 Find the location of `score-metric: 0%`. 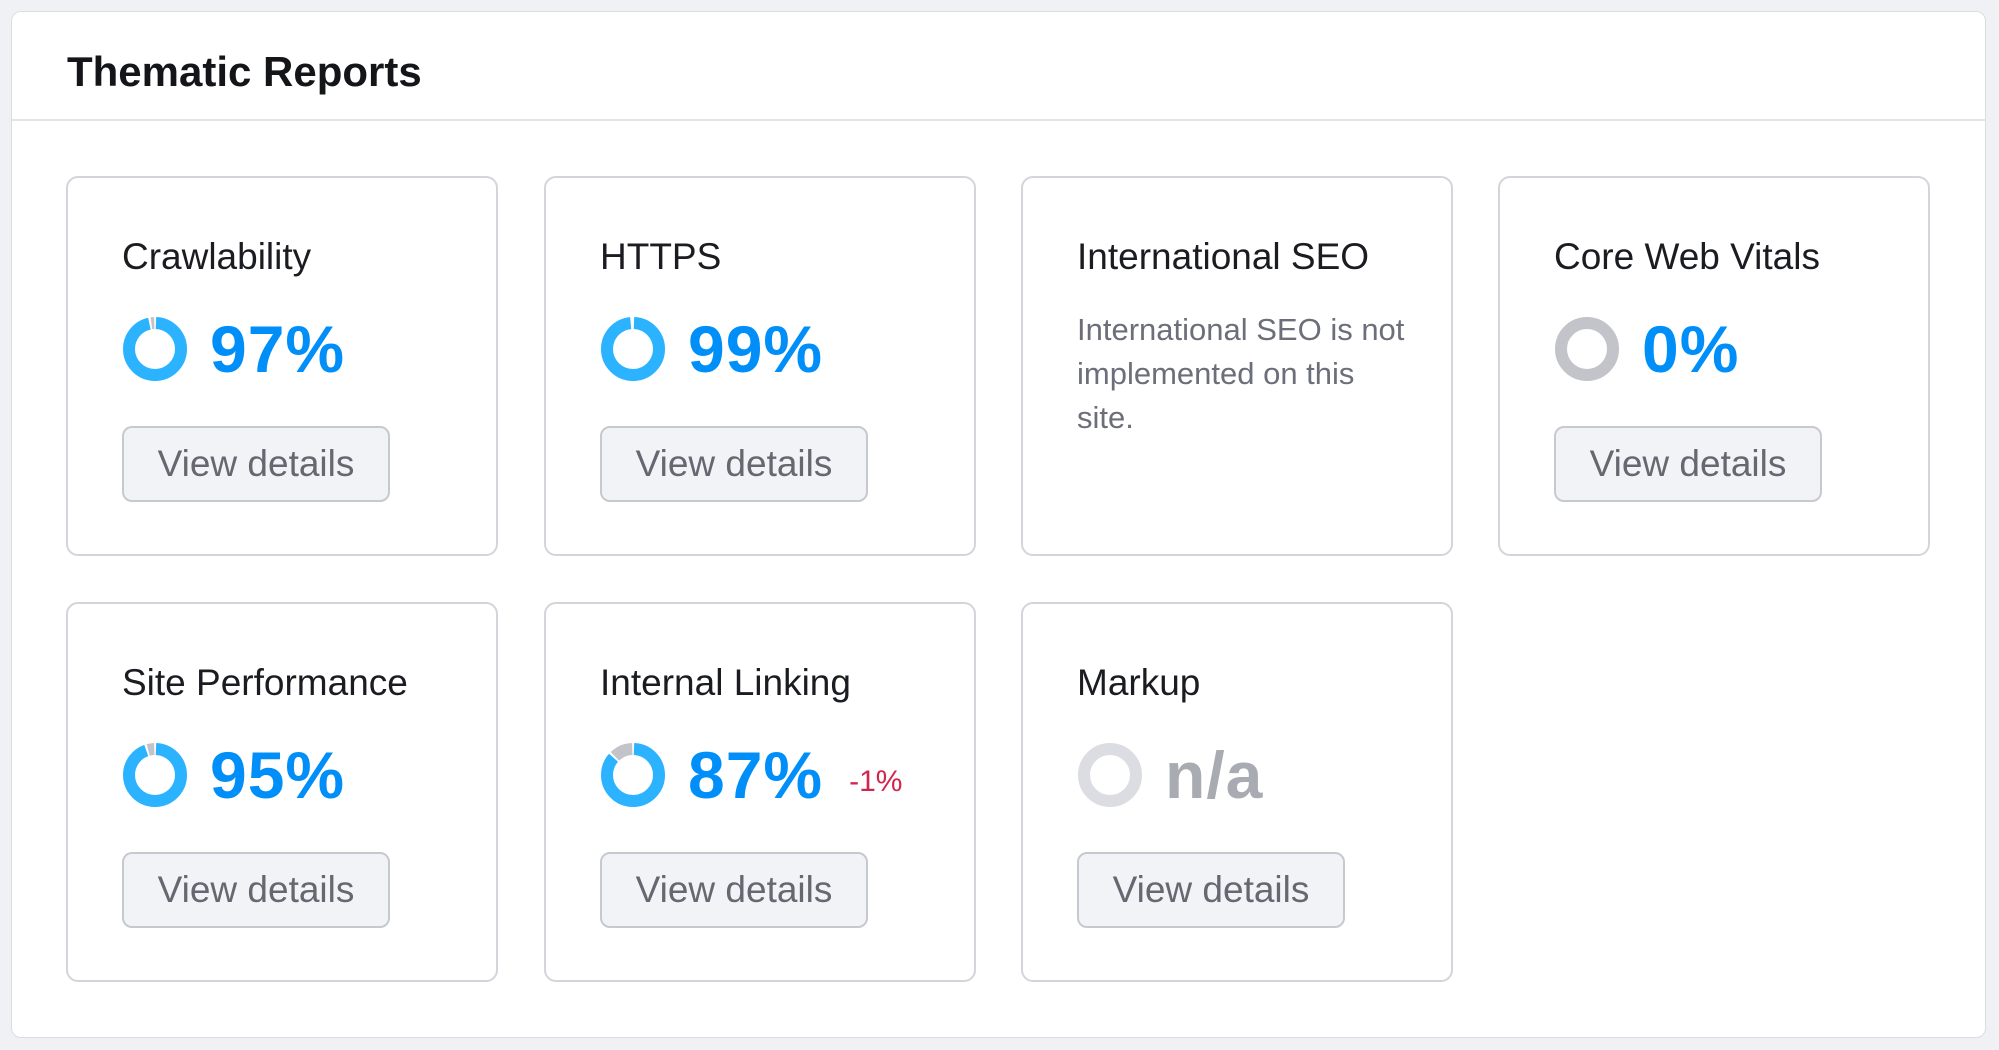

score-metric: 0% is located at coordinates (1647, 349).